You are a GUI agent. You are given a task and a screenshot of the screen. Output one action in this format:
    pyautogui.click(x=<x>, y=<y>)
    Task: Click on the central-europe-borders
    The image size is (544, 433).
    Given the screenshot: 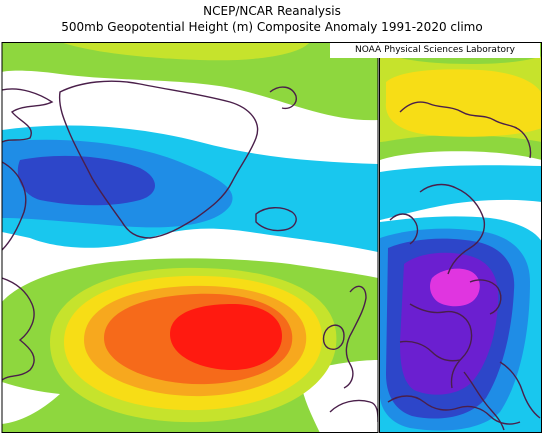 What is the action you would take?
    pyautogui.click(x=441, y=346)
    